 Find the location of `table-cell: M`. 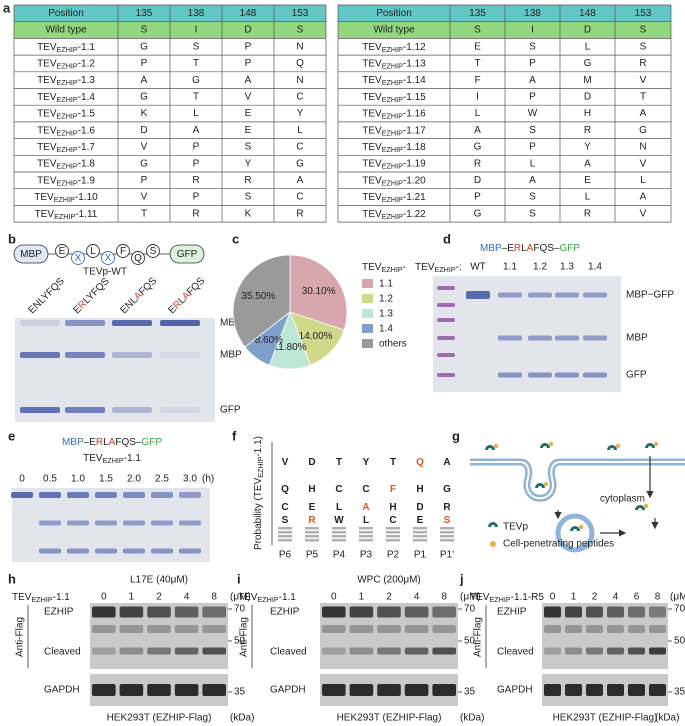

table-cell: M is located at coordinates (587, 80).